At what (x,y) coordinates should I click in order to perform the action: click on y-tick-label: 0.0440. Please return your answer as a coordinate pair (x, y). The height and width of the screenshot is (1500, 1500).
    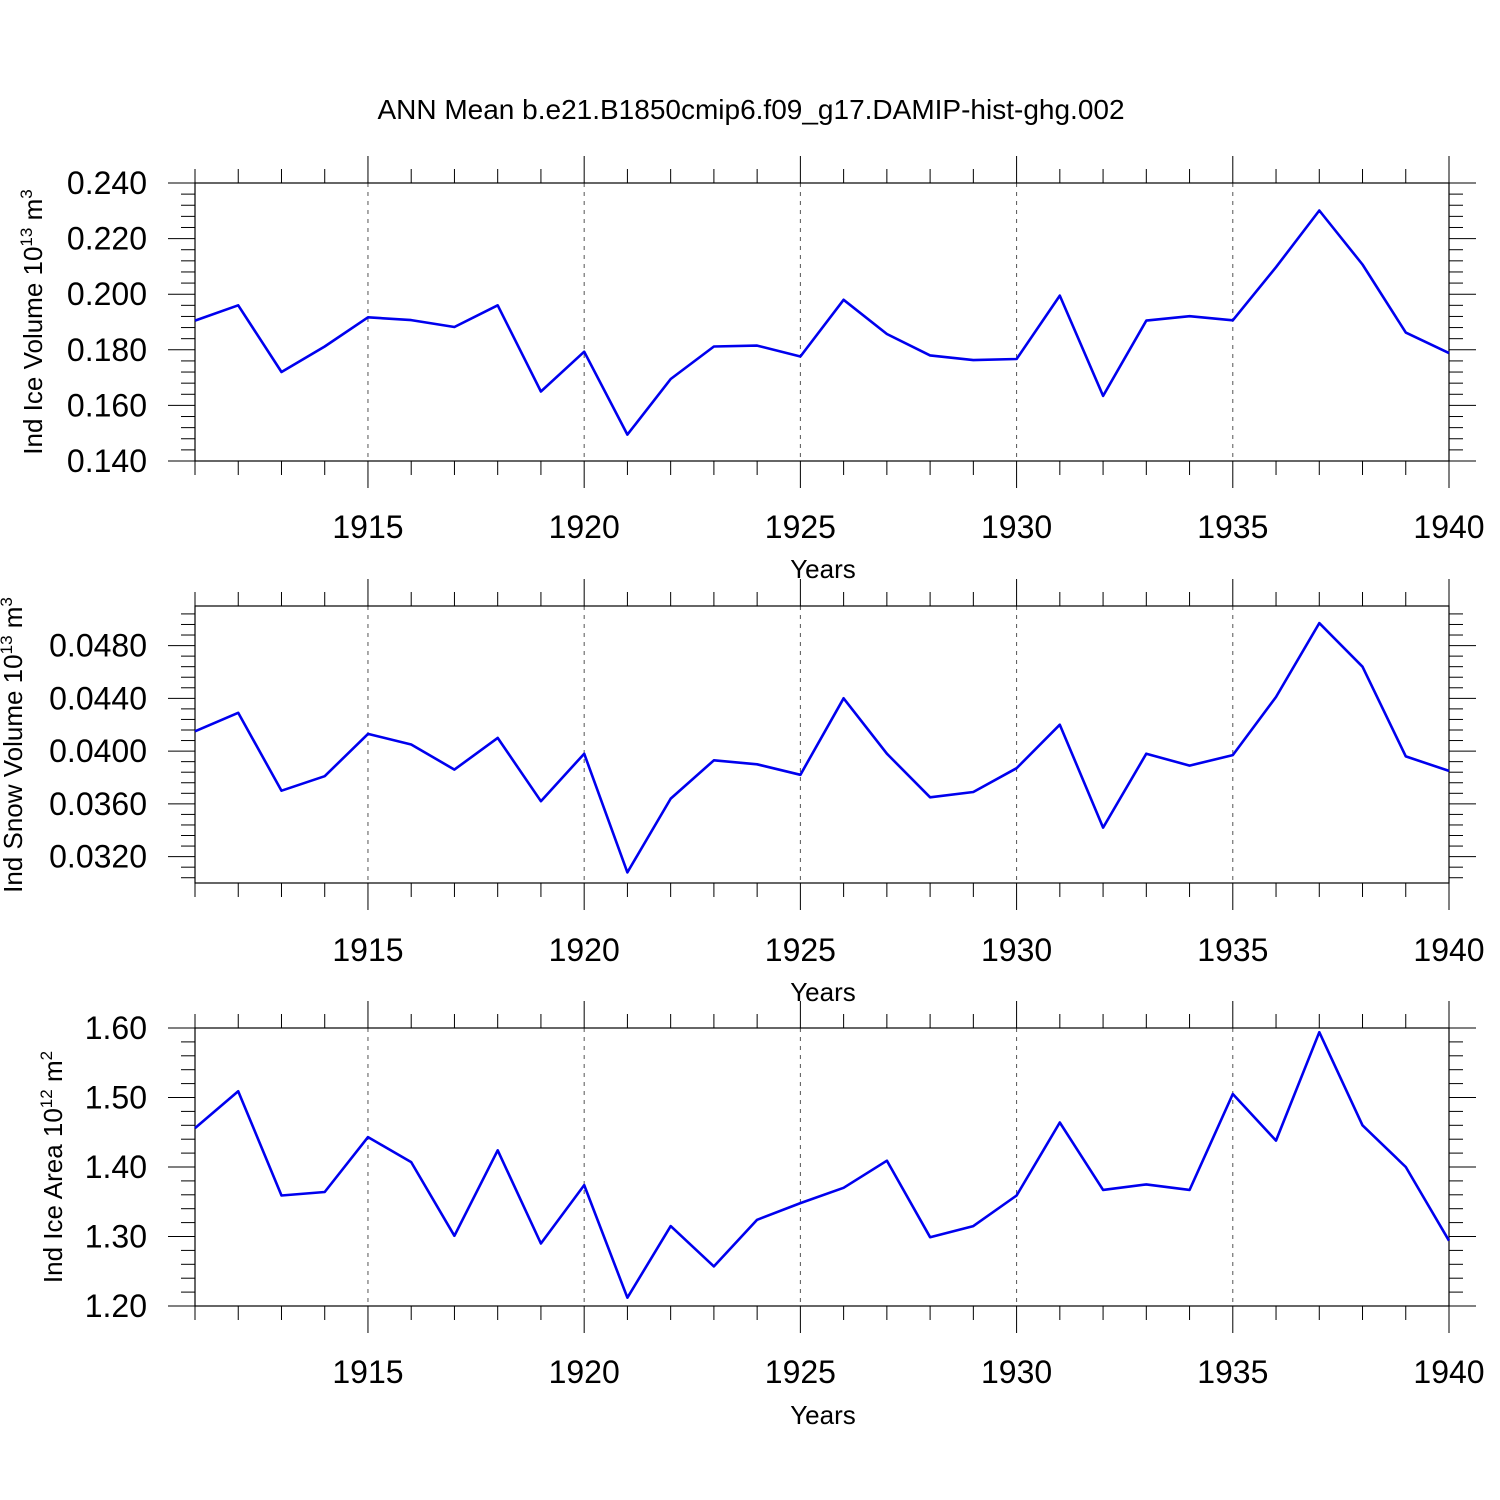
    Looking at the image, I should click on (98, 698).